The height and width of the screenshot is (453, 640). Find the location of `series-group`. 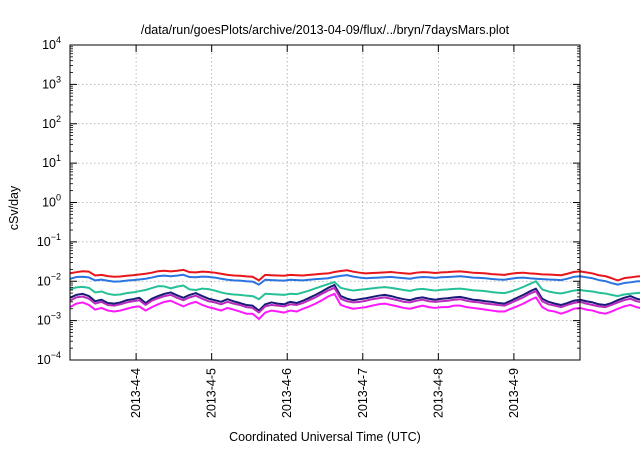

series-group is located at coordinates (354, 294).